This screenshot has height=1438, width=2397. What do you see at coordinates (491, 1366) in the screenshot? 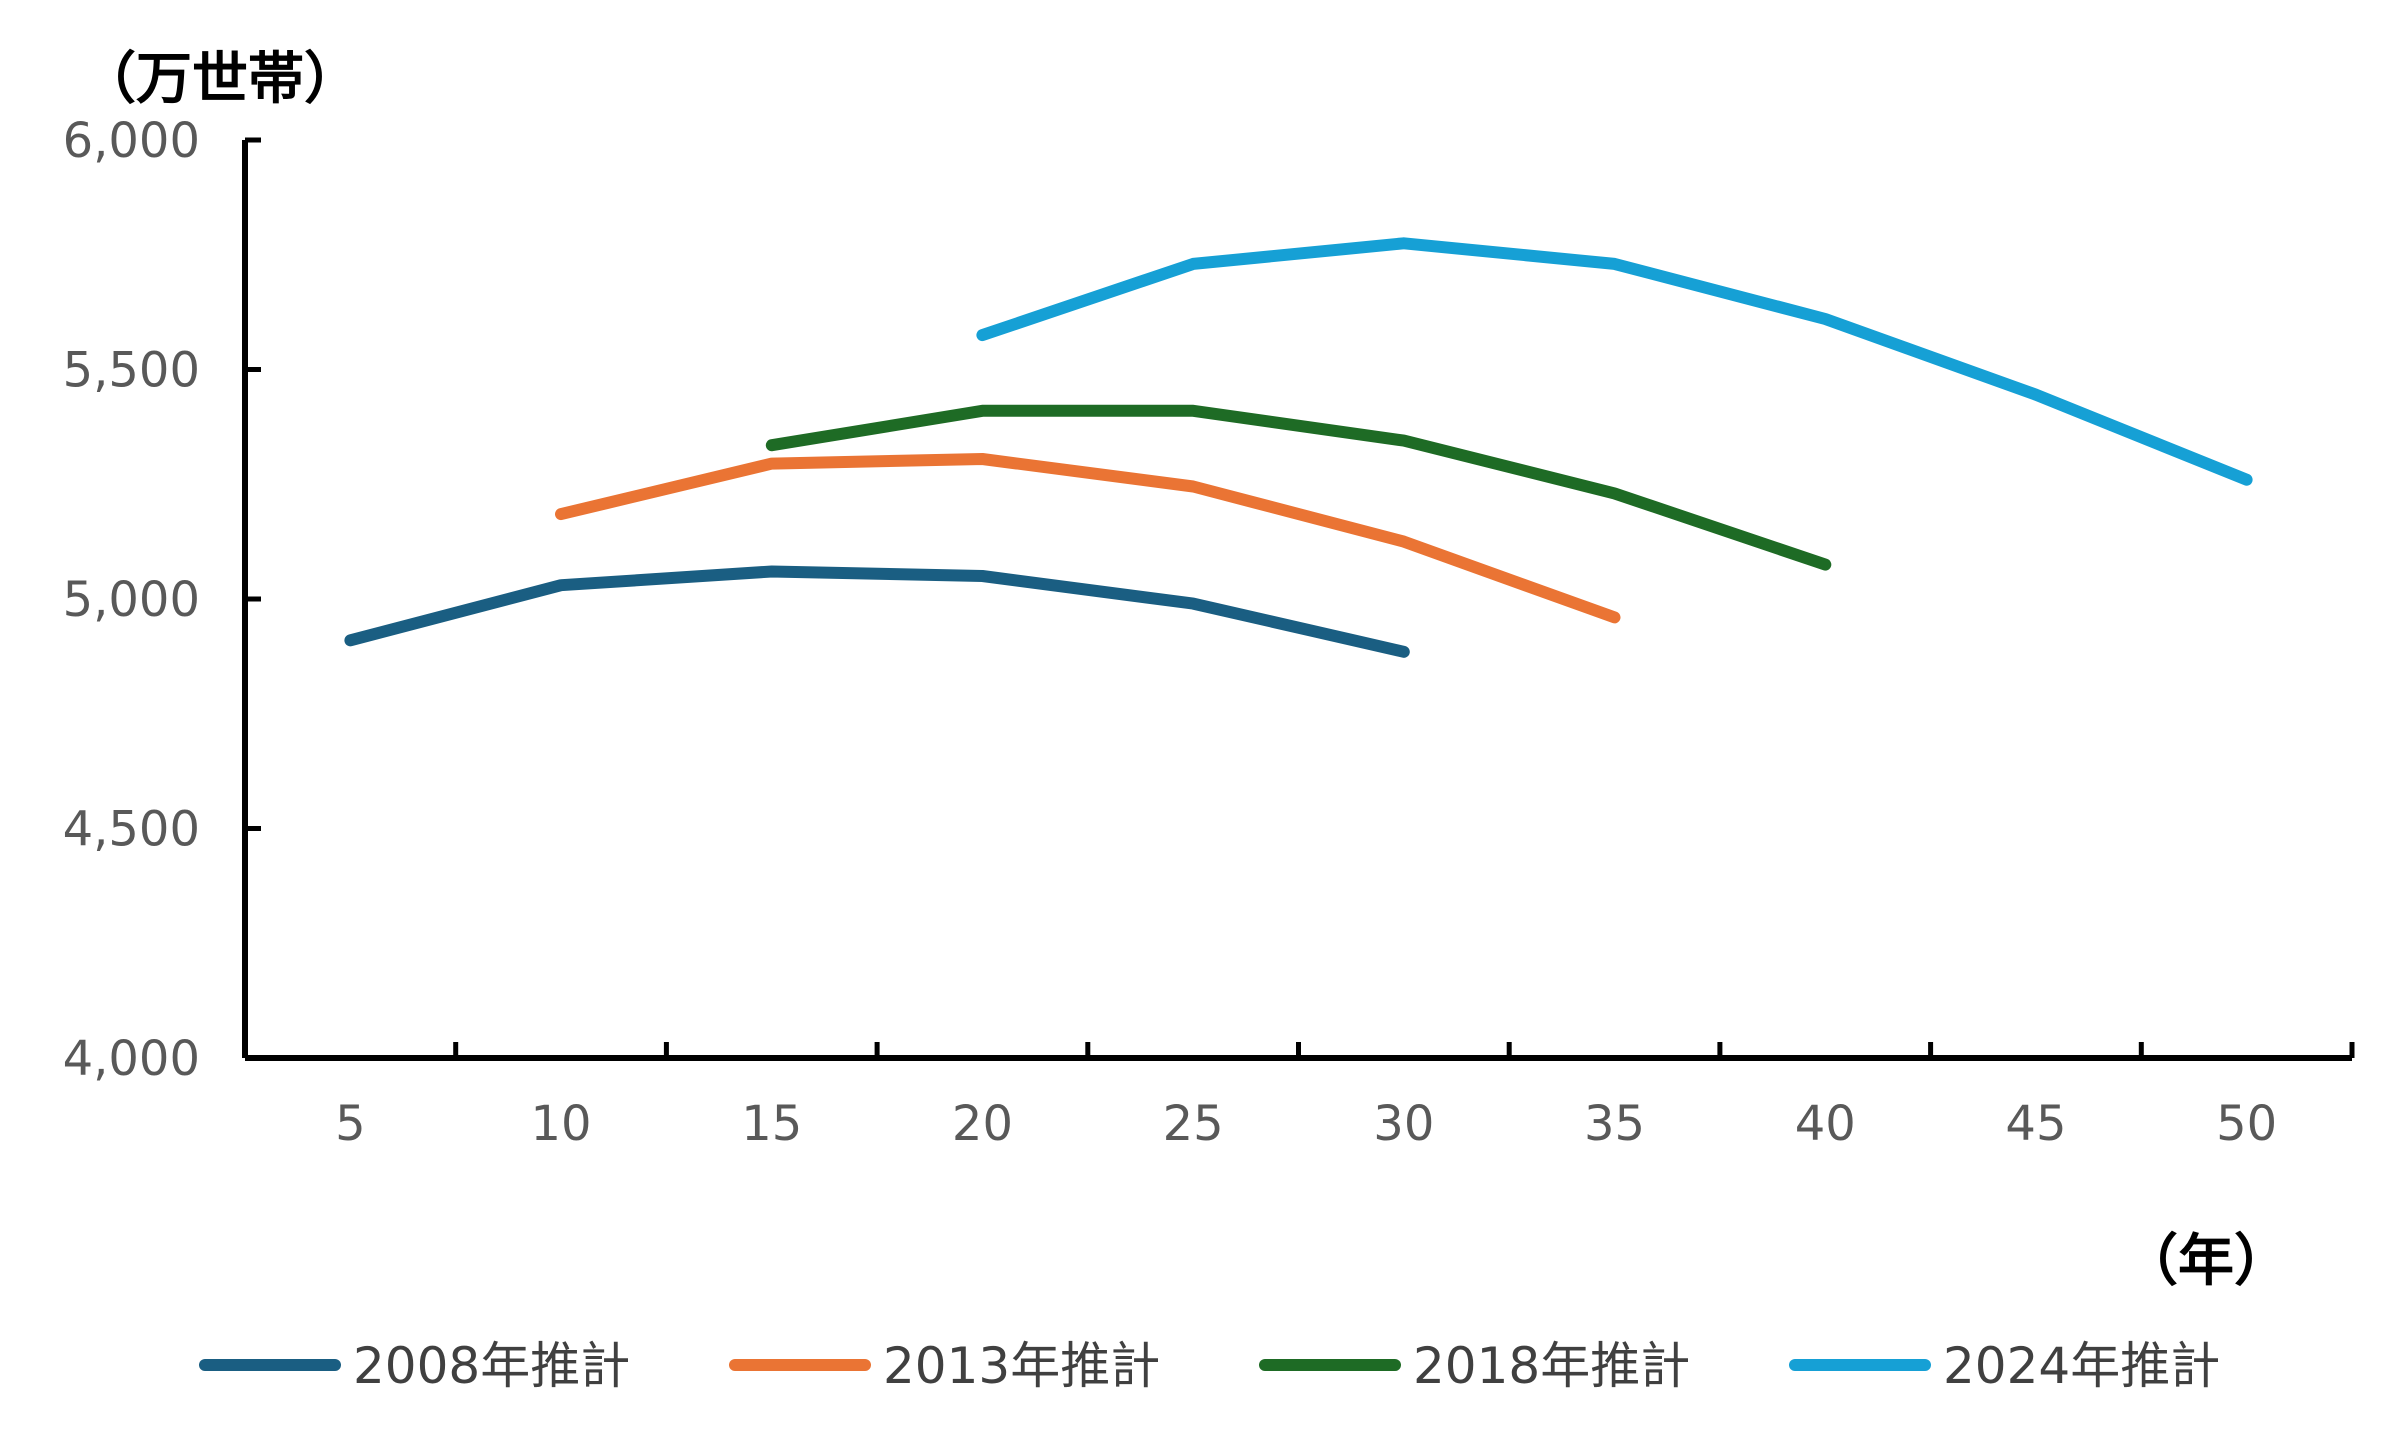
I see `legend-label: 2008年推計` at bounding box center [491, 1366].